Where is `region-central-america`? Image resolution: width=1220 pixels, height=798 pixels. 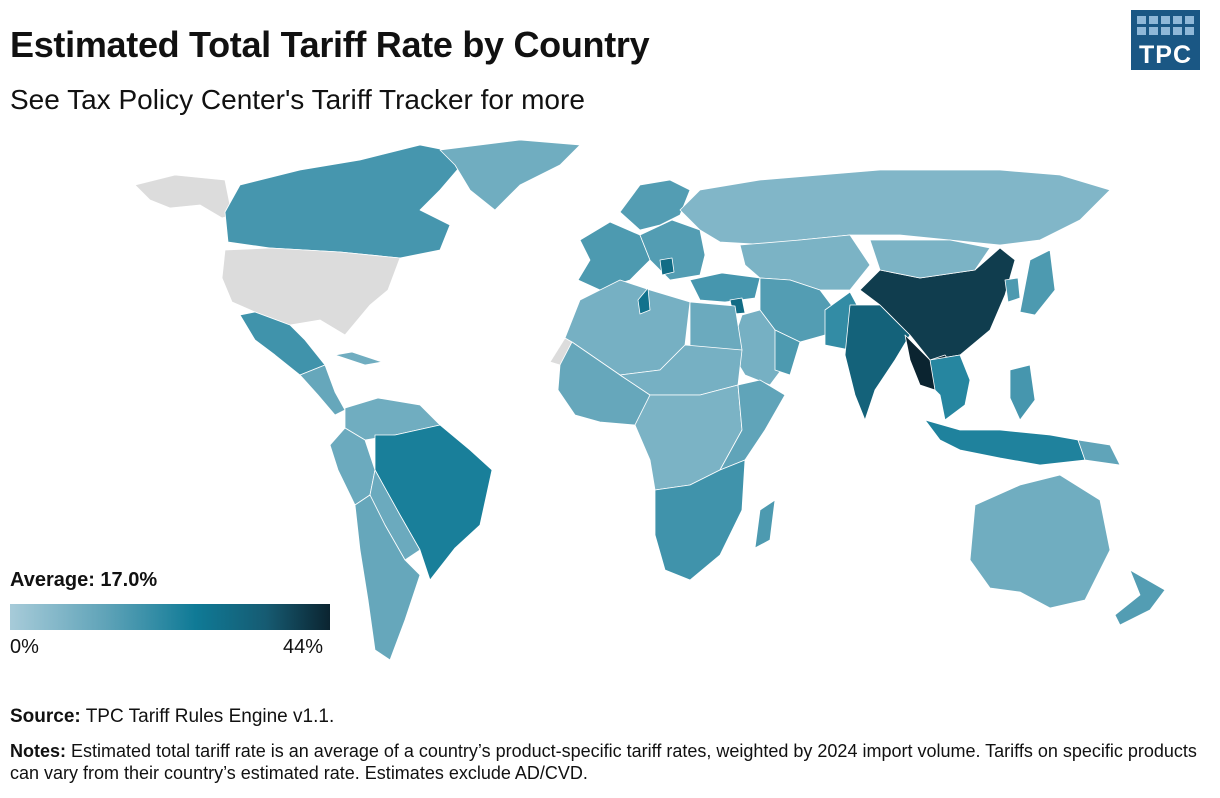 region-central-america is located at coordinates (322, 390).